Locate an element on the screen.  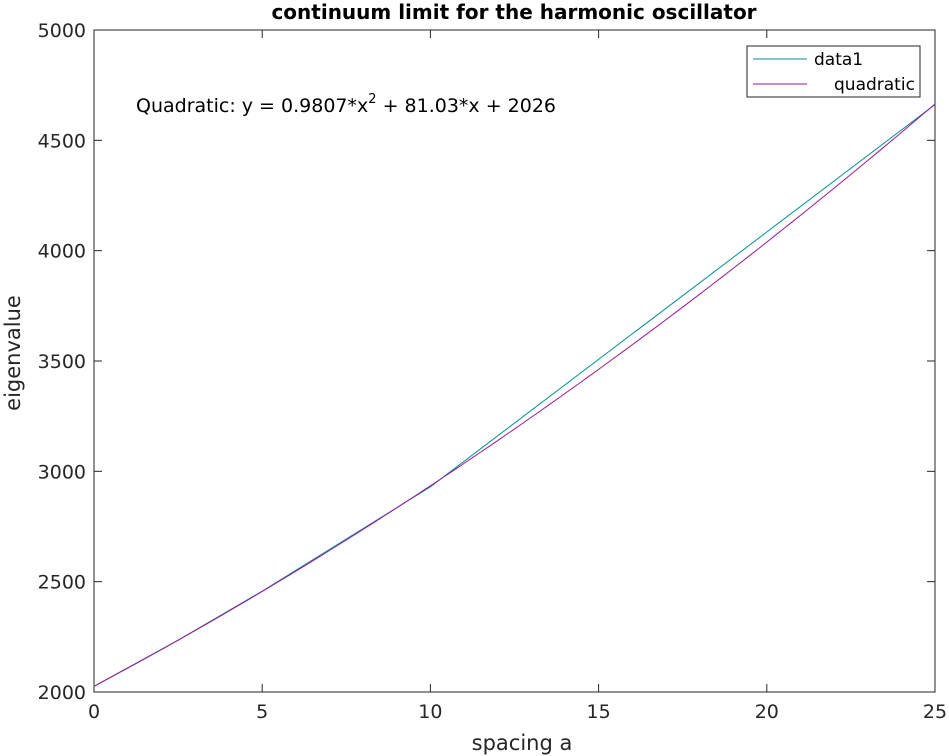
x-tick-label: 0 is located at coordinates (94, 712).